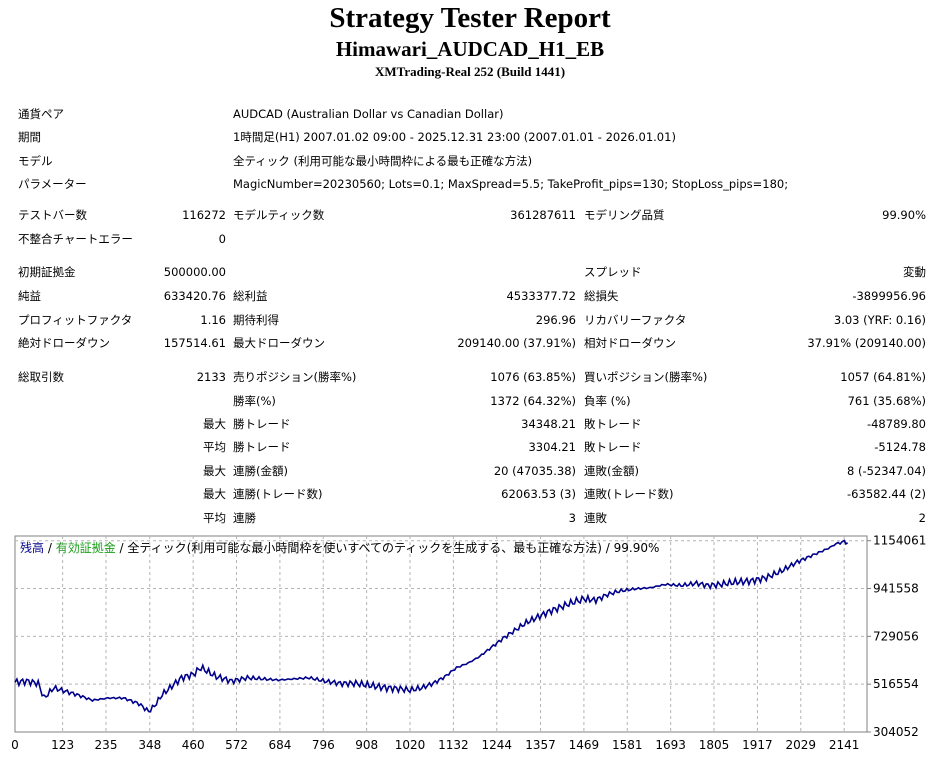  I want to click on x-tick-label: 460, so click(193, 745).